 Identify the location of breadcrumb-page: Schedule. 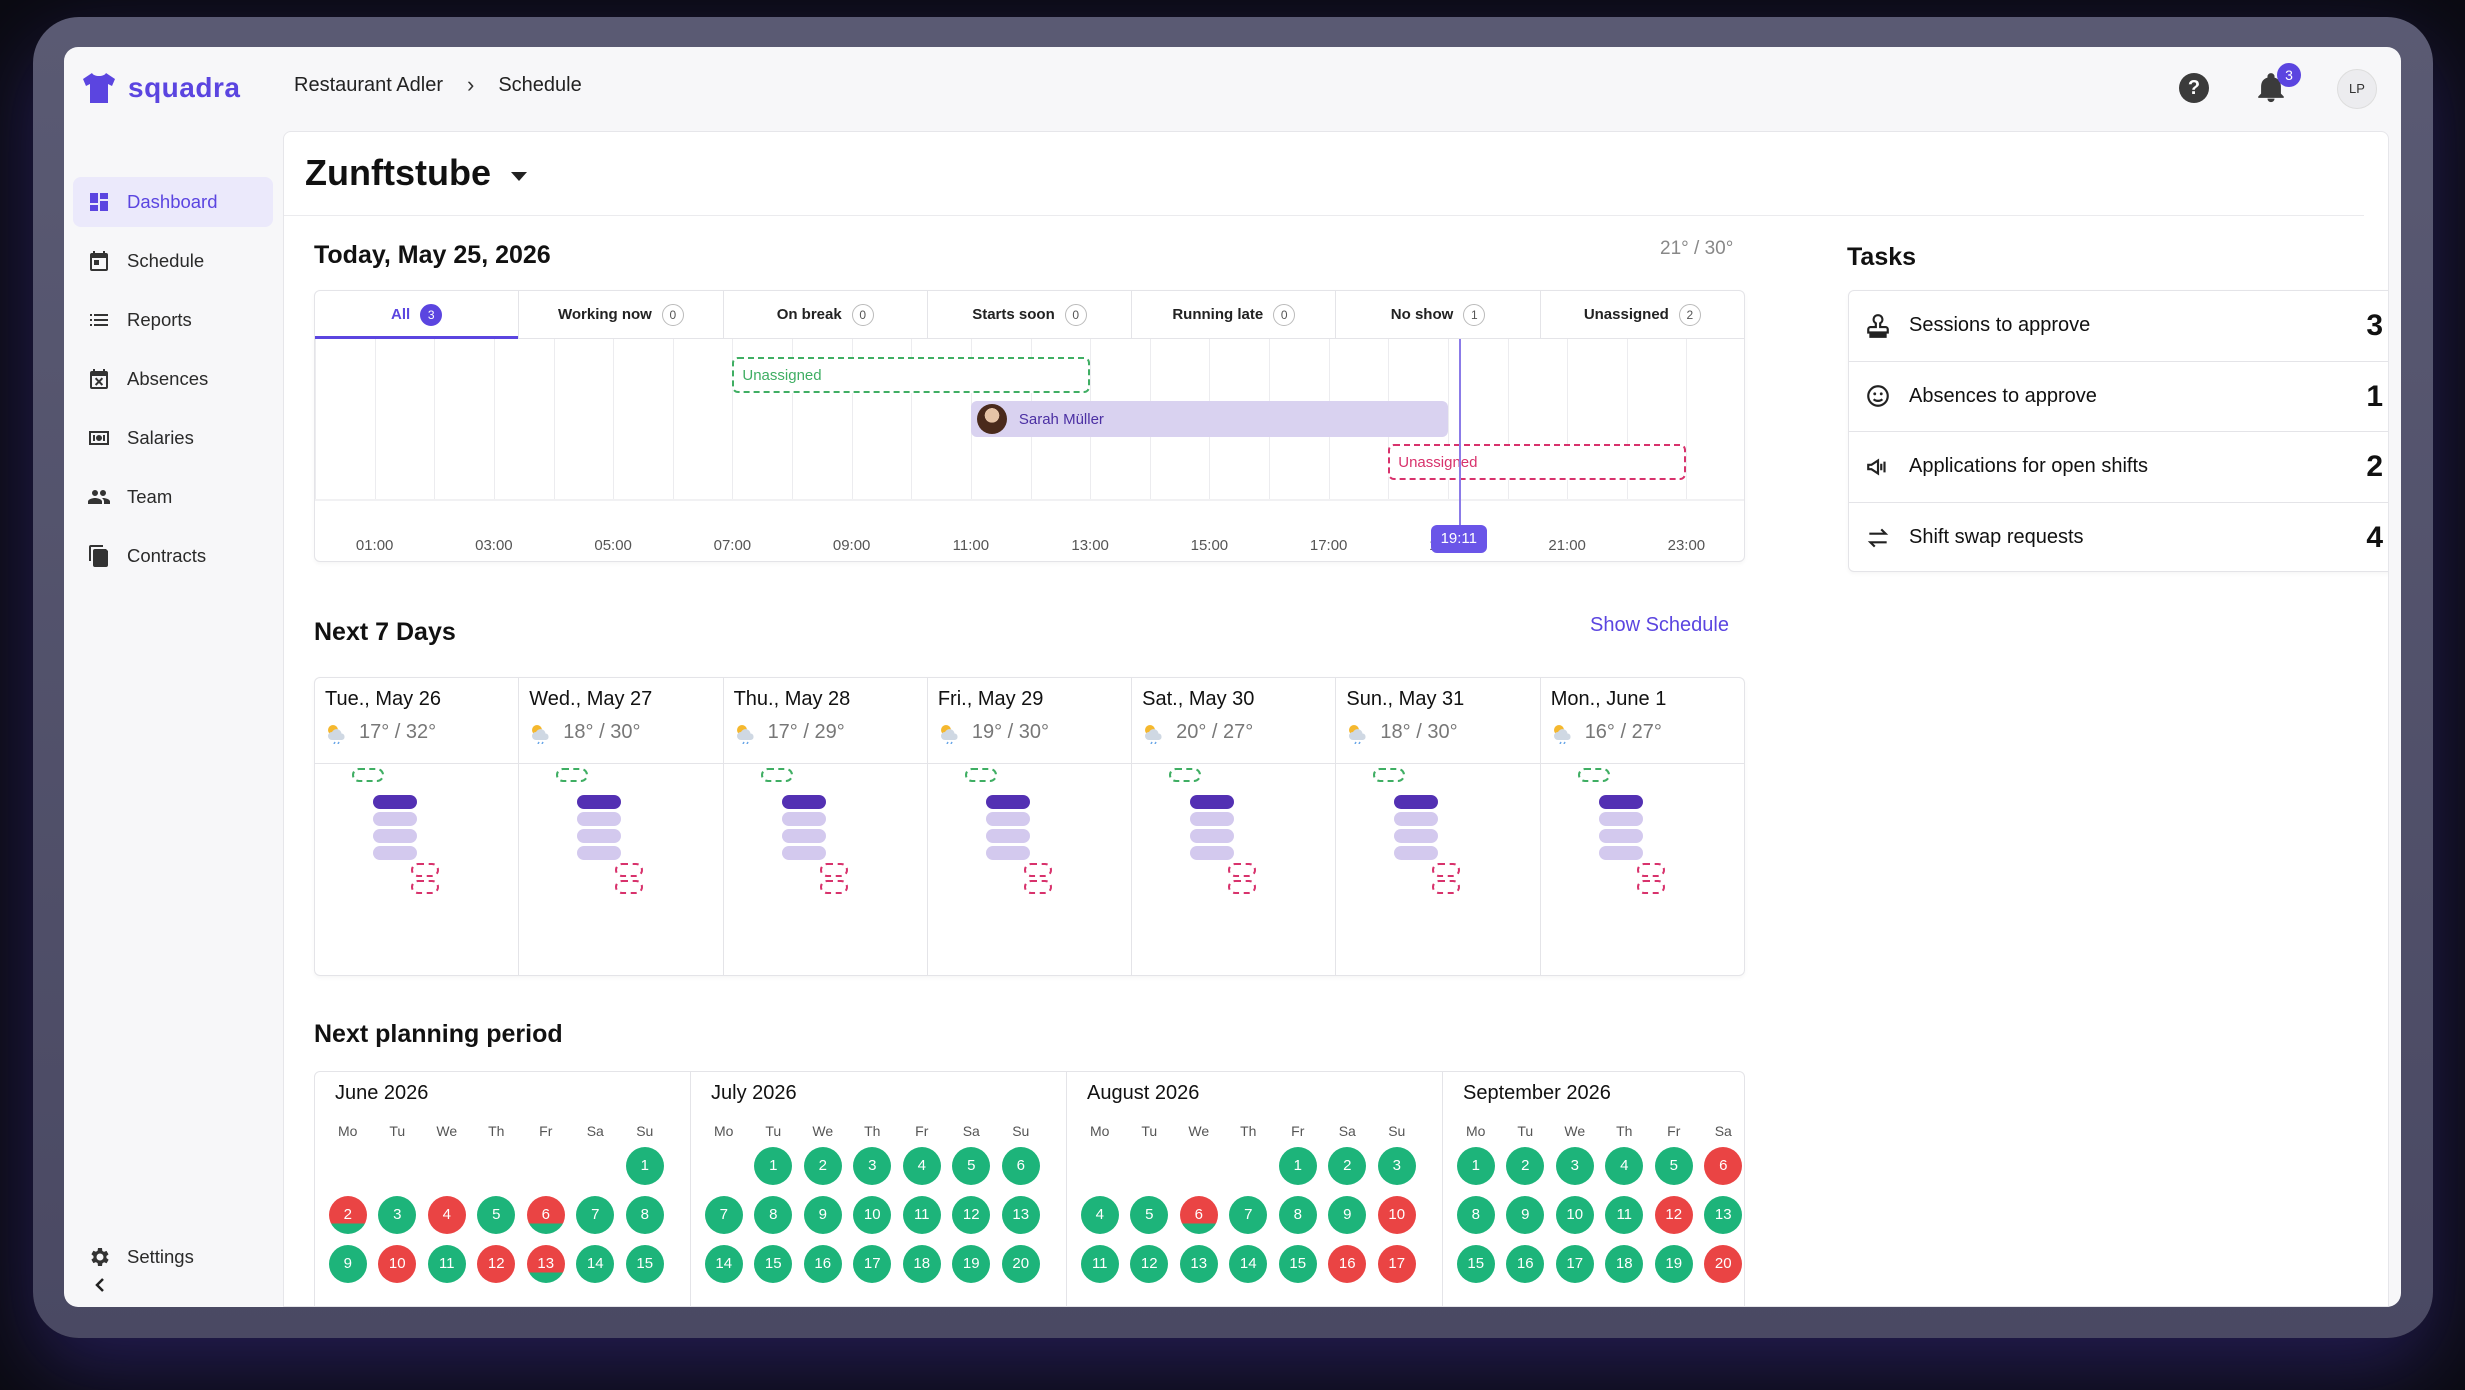
(540, 84).